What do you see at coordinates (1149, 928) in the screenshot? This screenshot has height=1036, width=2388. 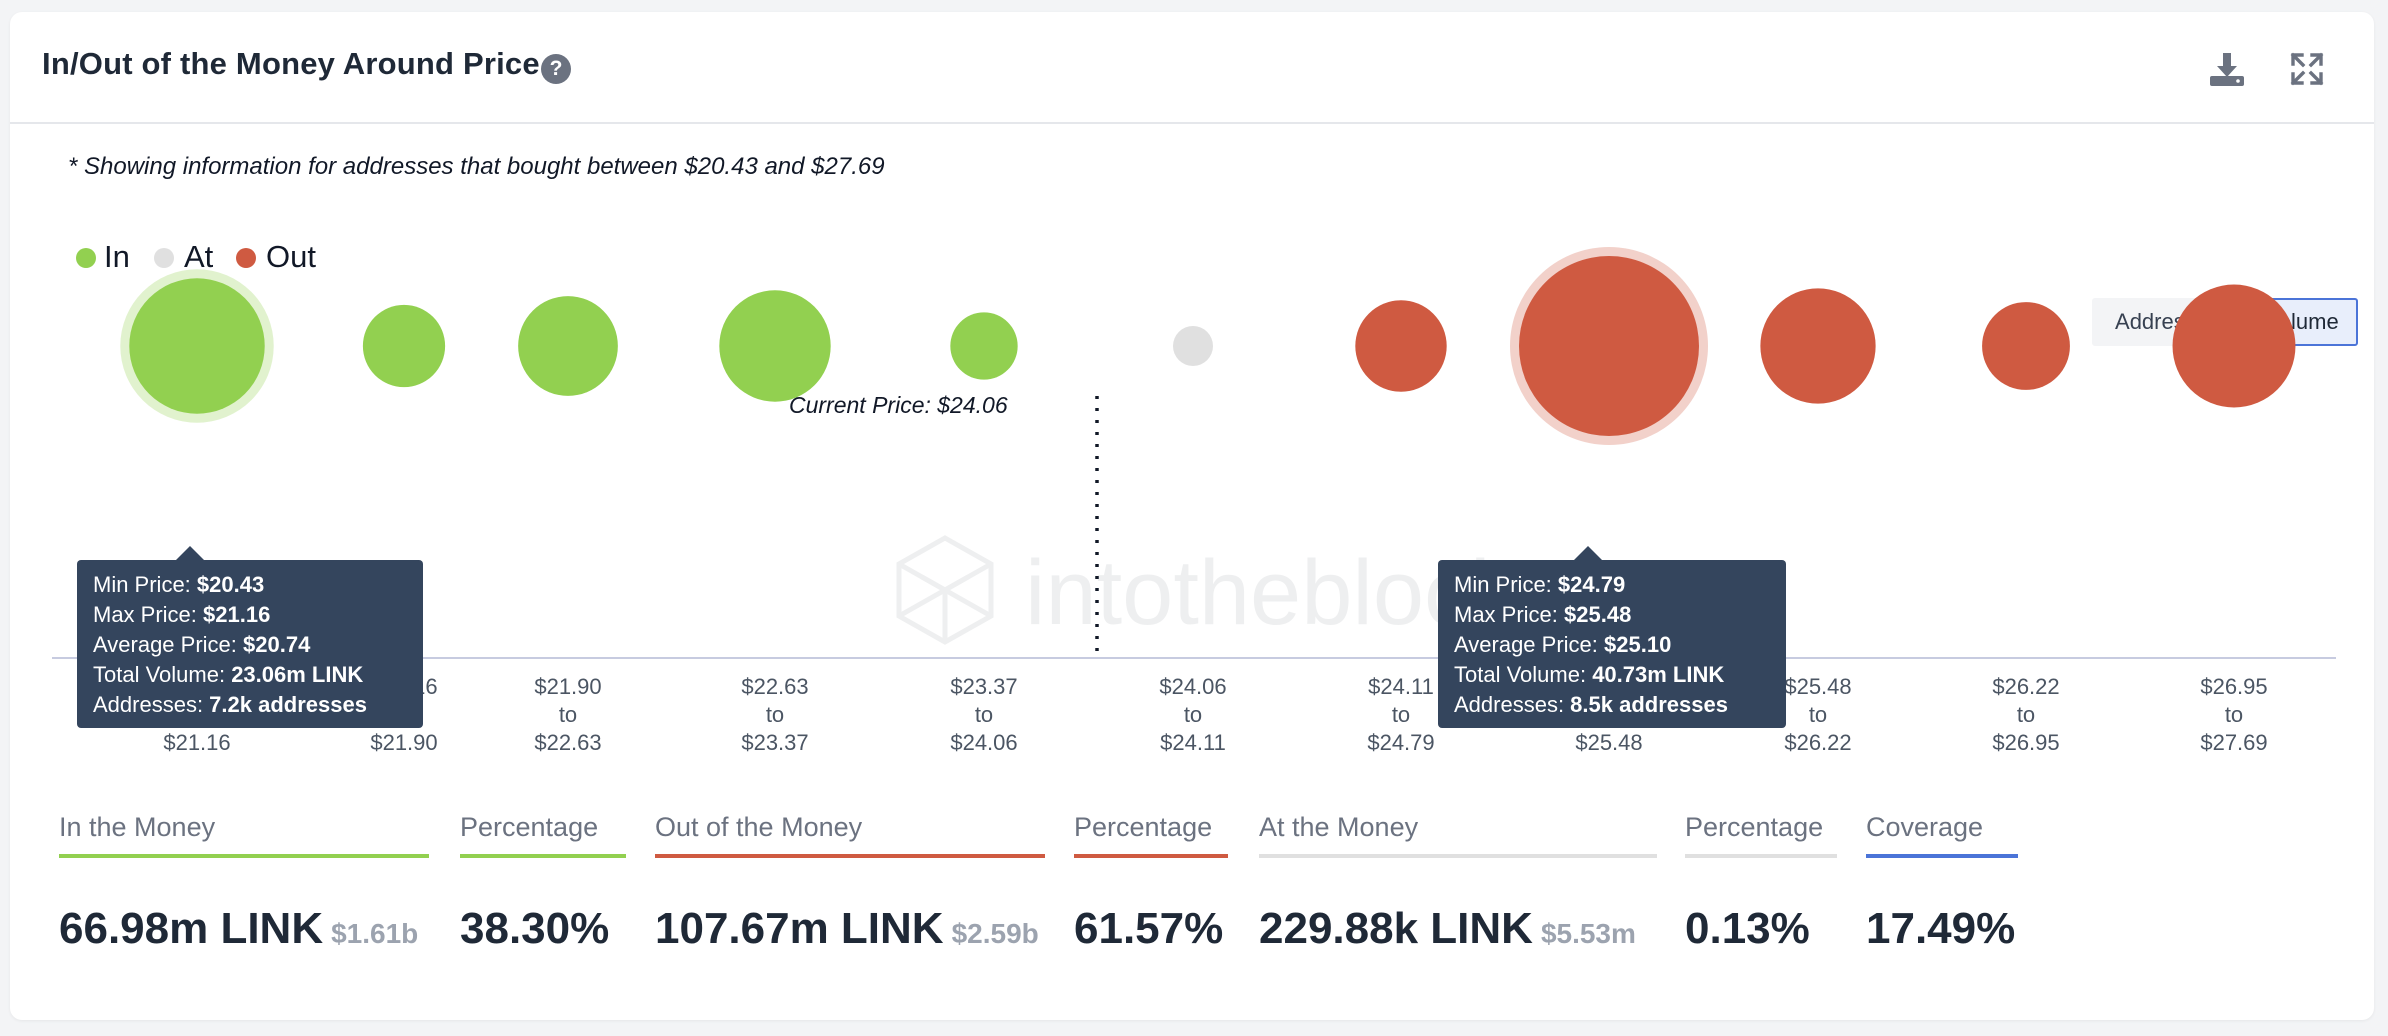 I see `stat-value: 61.57%` at bounding box center [1149, 928].